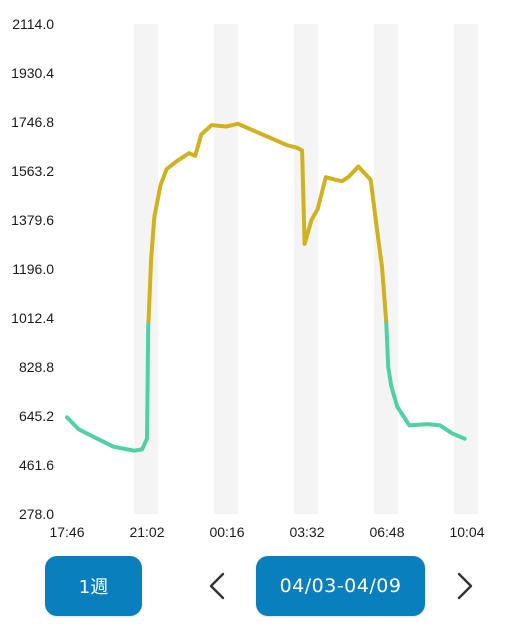 This screenshot has width=531, height=640. I want to click on x-tick-label: 10:04, so click(466, 532).